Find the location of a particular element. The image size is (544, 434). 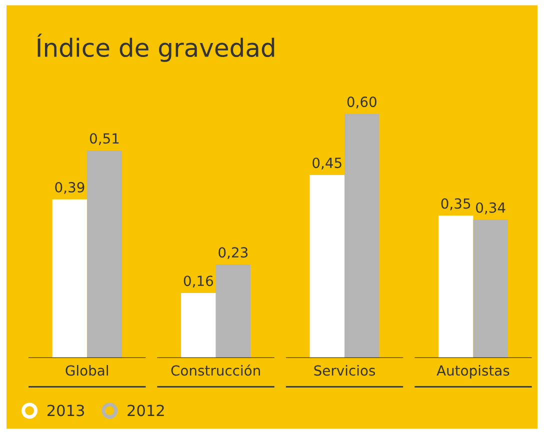

data-label: 0,35 is located at coordinates (455, 204).